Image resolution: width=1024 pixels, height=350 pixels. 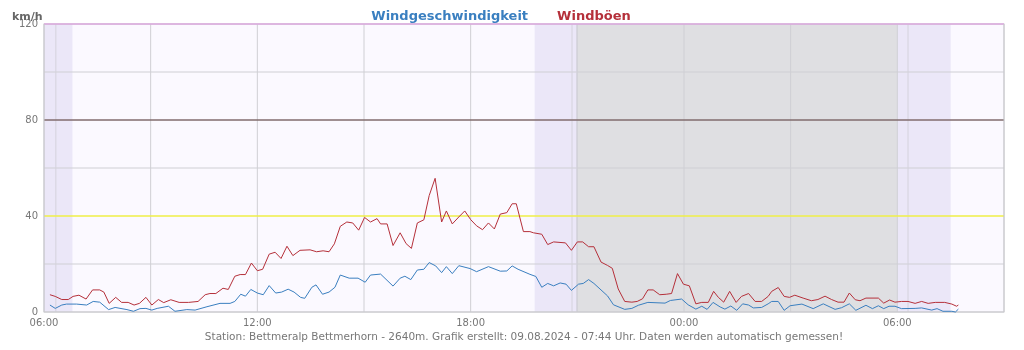 I want to click on x-tick-label: 18:00, so click(x=471, y=322).